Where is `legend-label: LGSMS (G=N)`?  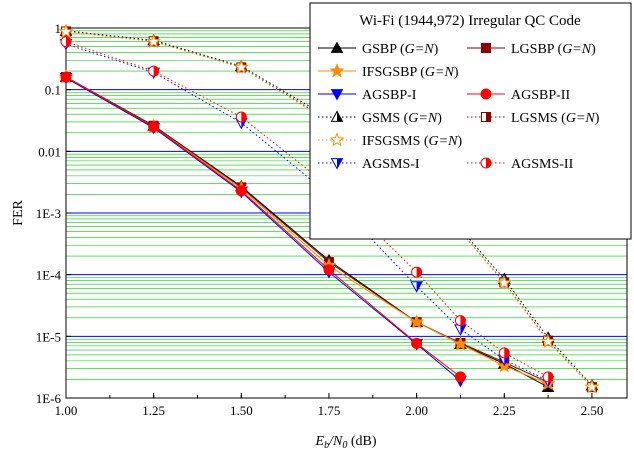 legend-label: LGSMS (G=N) is located at coordinates (555, 118).